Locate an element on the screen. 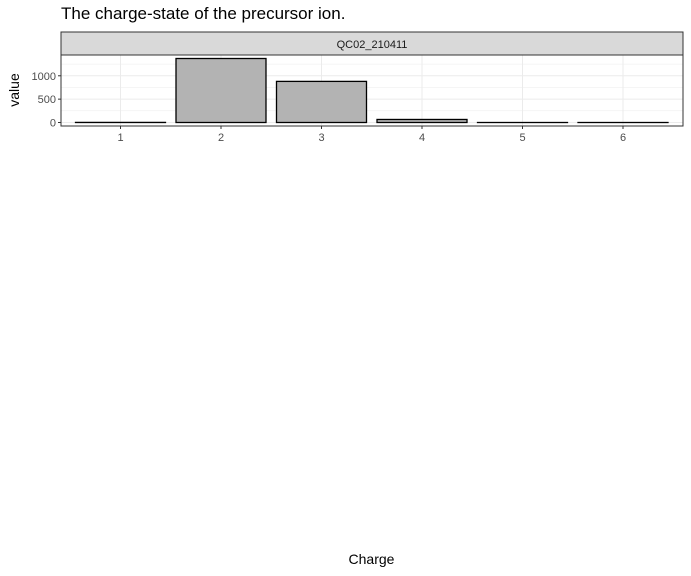 The width and height of the screenshot is (691, 576). plot-panel is located at coordinates (372, 90).